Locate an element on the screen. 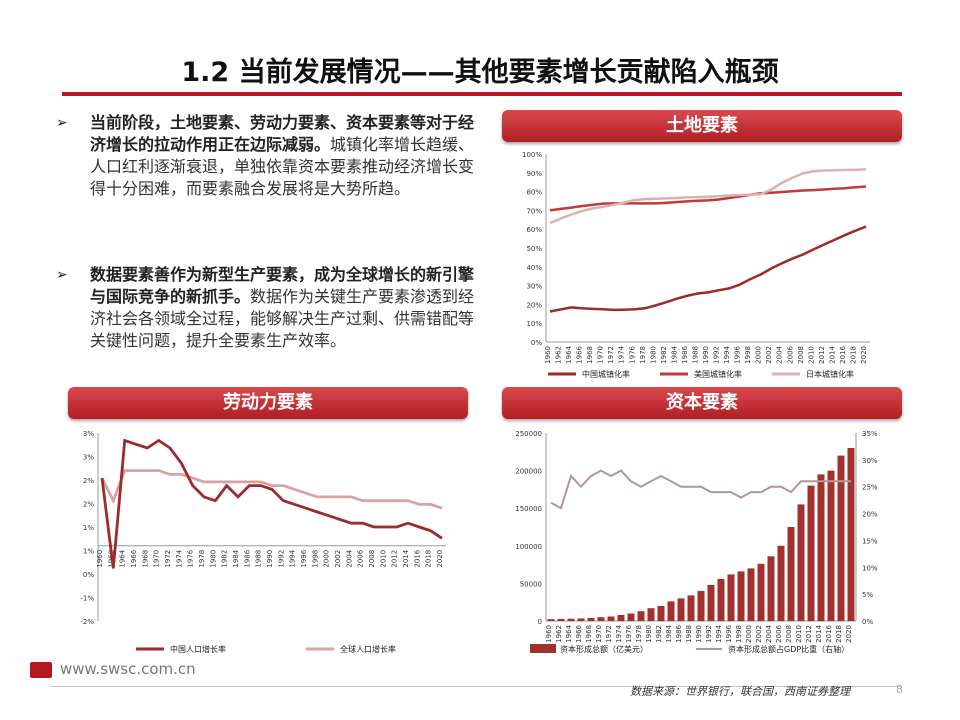 This screenshot has height=720, width=960. y-tick-label: 70% is located at coordinates (534, 211).